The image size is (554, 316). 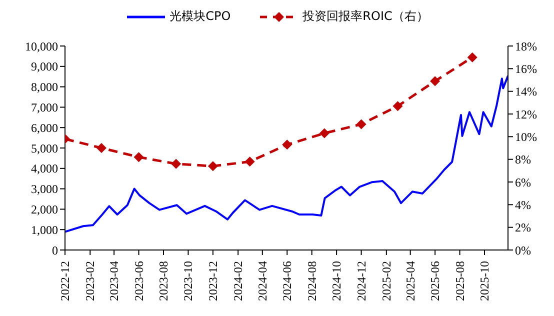 What do you see at coordinates (44, 148) in the screenshot?
I see `y-tick-label: 5,000` at bounding box center [44, 148].